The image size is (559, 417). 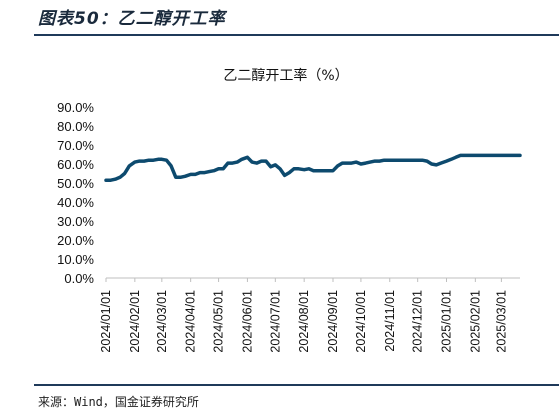 I want to click on chart-title: 乙二醇开工率（%）, so click(x=285, y=75).